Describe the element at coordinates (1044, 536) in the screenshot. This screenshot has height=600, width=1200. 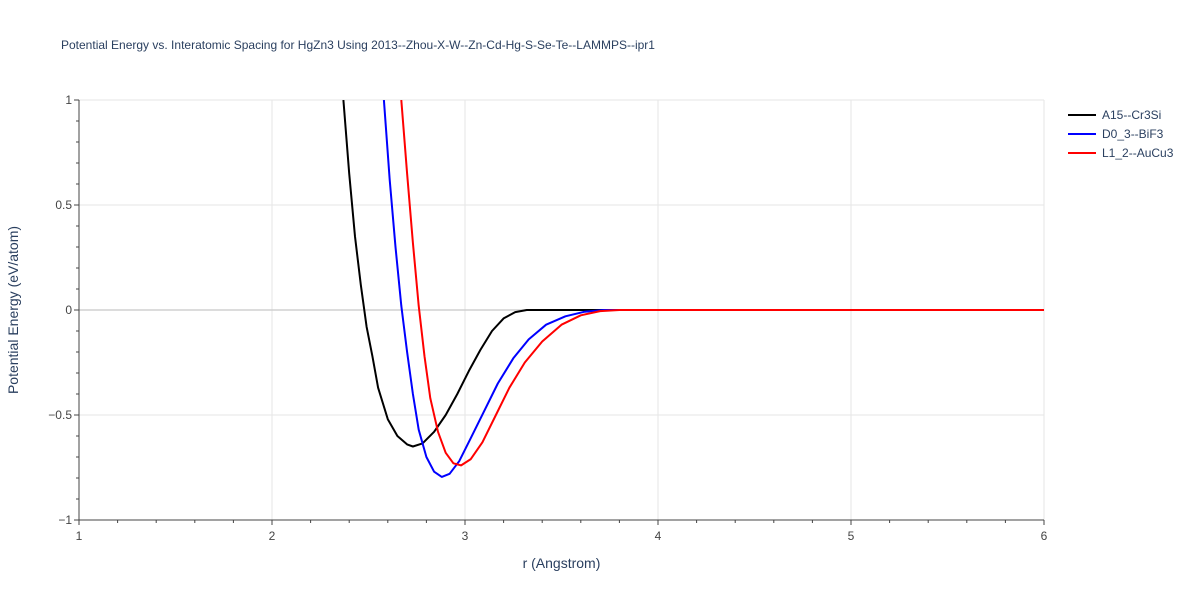
I see `x-tick-label: 6` at that location.